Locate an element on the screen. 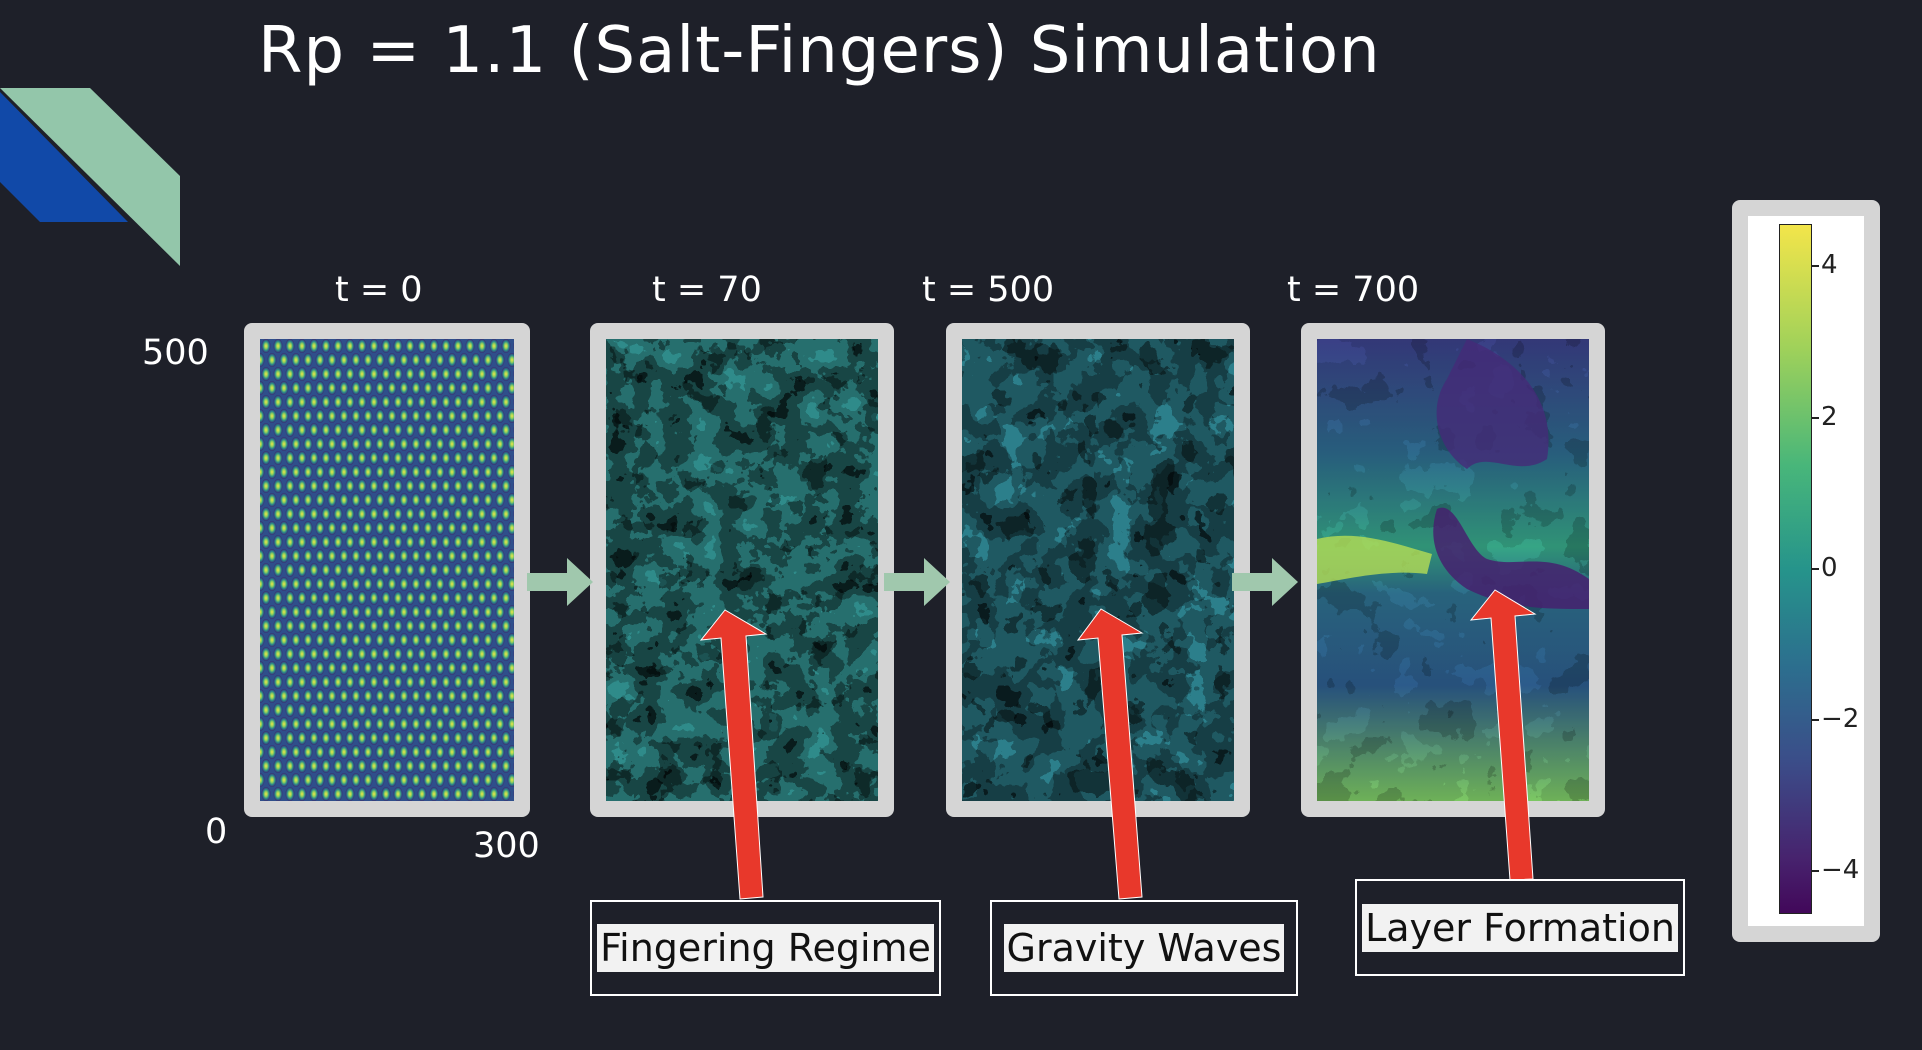 This screenshot has width=1922, height=1050. time-label-700: t = 700 is located at coordinates (1353, 290).